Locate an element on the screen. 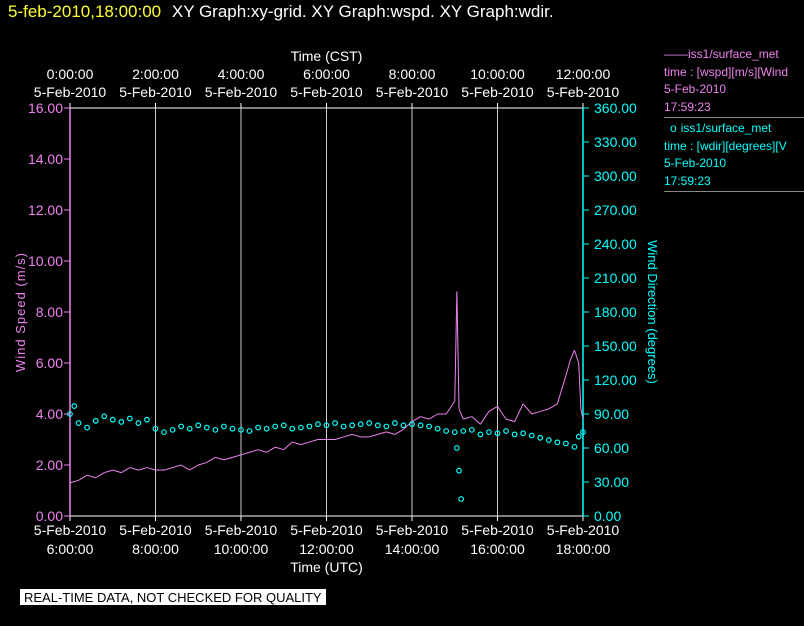 This screenshot has width=804, height=626. top-x-tick-label-time: 8:00:00 is located at coordinates (412, 74).